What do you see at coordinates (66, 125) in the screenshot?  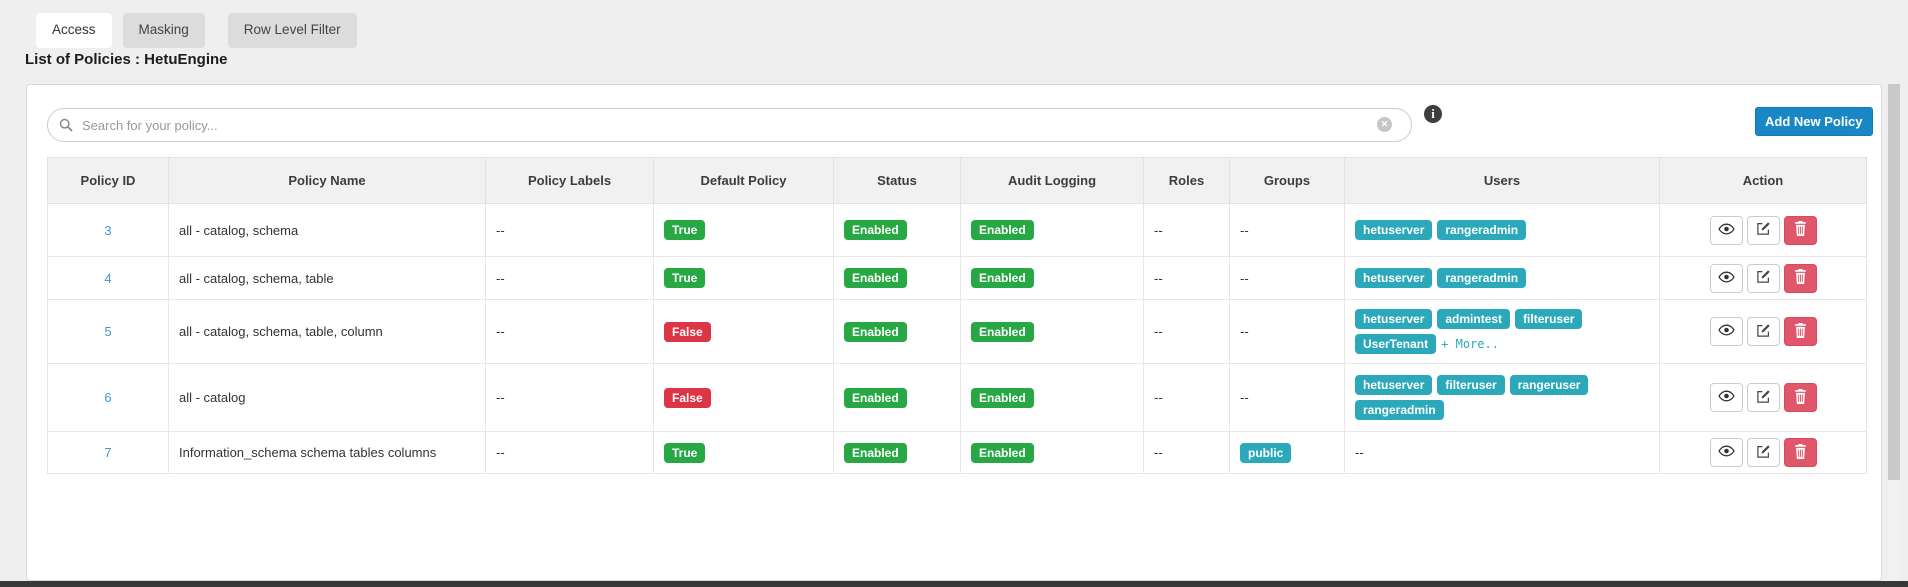 I see `search-icon` at bounding box center [66, 125].